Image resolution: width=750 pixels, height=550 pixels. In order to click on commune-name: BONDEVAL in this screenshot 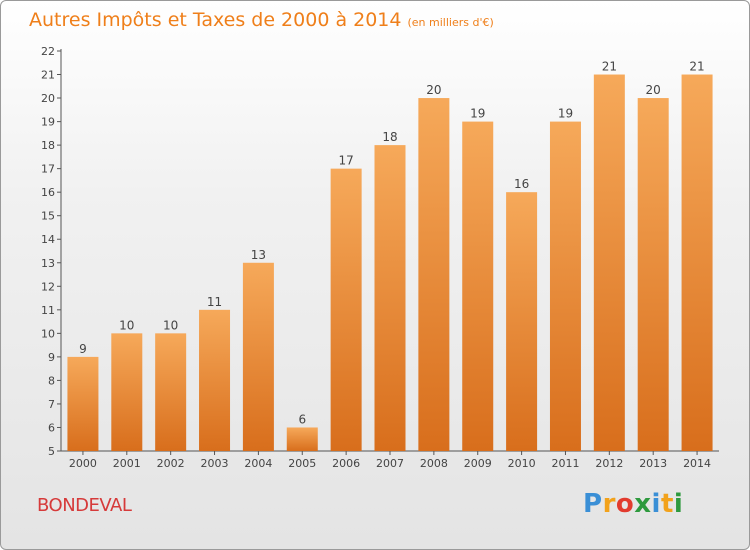, I will do `click(84, 505)`.